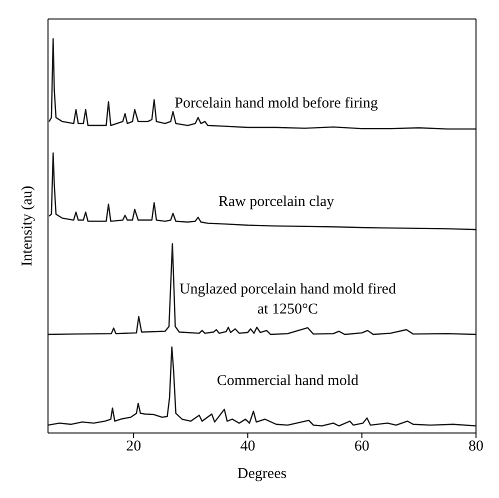 The image size is (499, 498). Describe the element at coordinates (362, 446) in the screenshot. I see `x-tick-label: 60` at that location.